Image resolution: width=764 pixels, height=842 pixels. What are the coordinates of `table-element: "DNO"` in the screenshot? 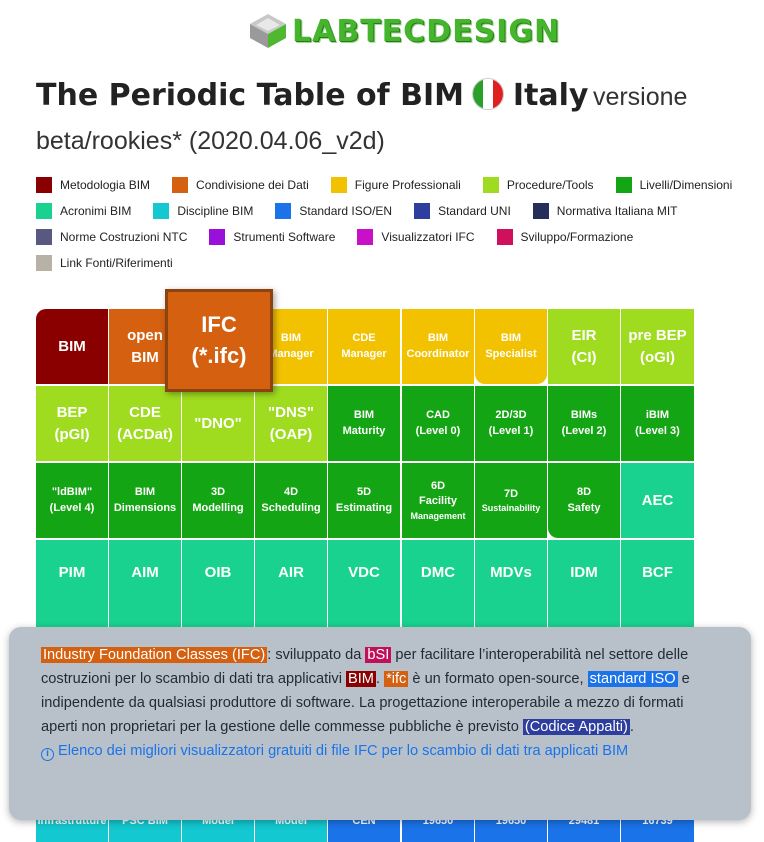 It's located at (218, 423).